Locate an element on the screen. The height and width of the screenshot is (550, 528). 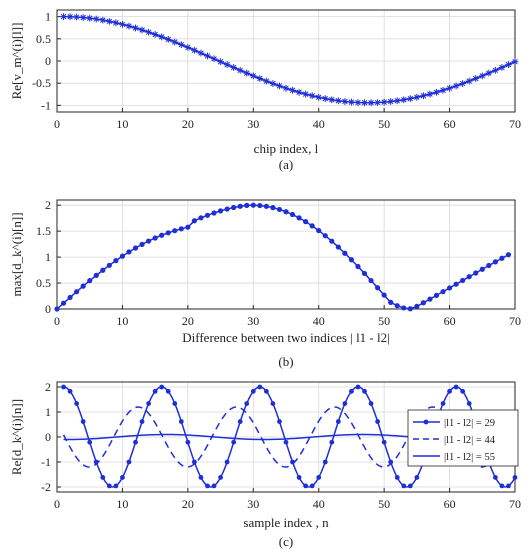
y-tick-label: 0.5 is located at coordinates (43, 283).